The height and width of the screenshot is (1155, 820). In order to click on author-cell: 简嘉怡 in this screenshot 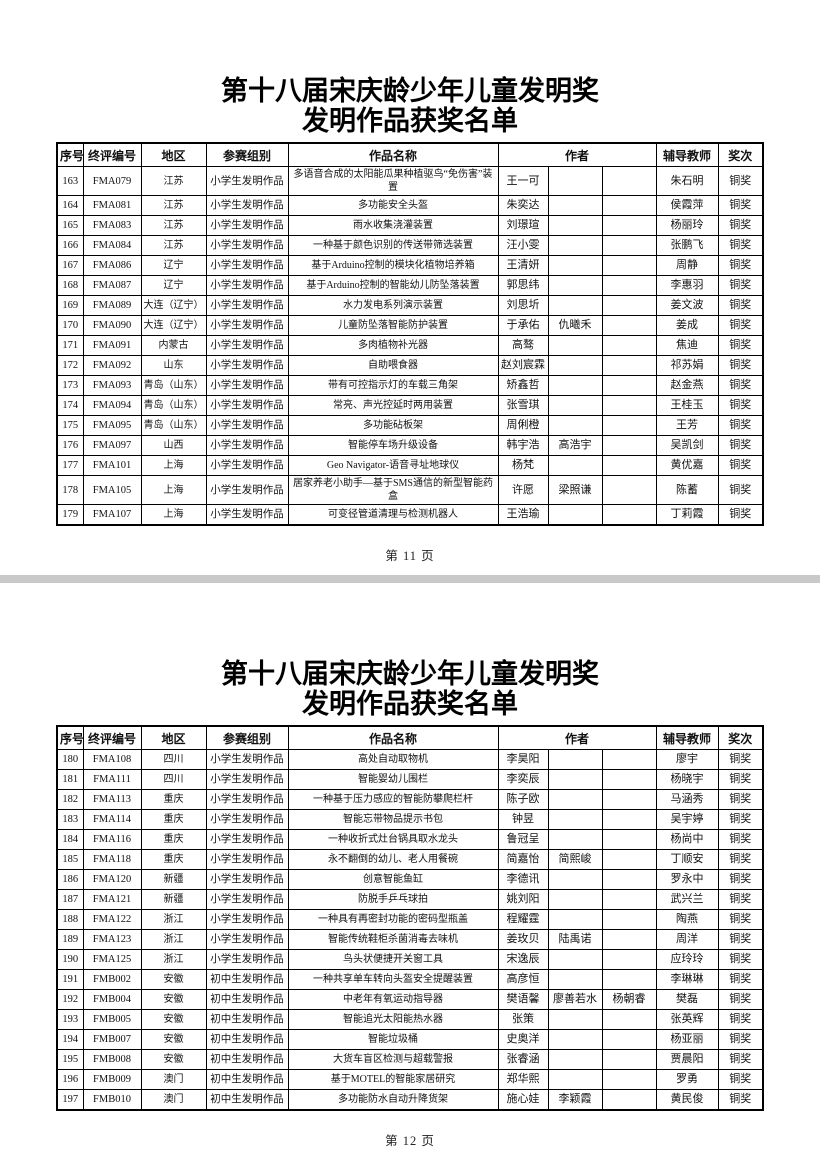, I will do `click(523, 859)`.